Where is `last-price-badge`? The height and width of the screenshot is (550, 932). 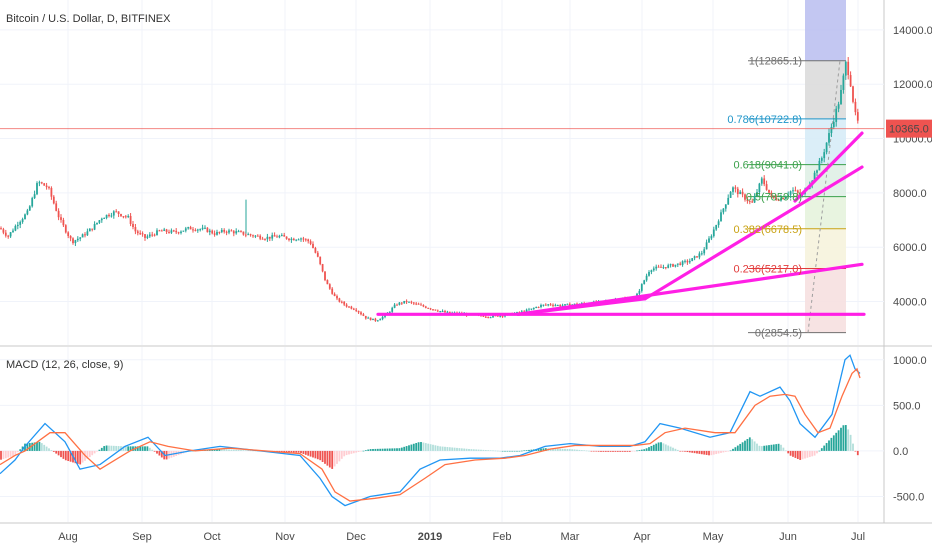 last-price-badge is located at coordinates (909, 128).